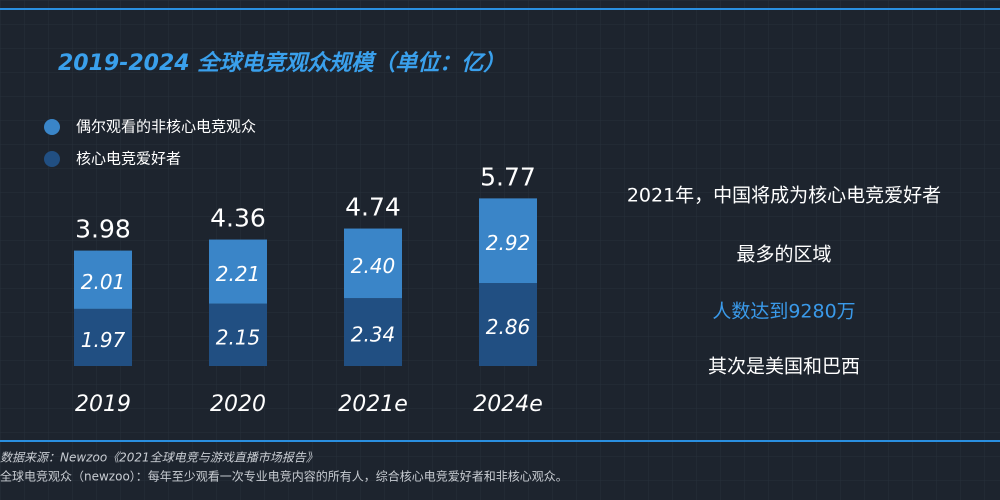 The height and width of the screenshot is (500, 1000). I want to click on note: 其次是美国和巴西, so click(784, 367).